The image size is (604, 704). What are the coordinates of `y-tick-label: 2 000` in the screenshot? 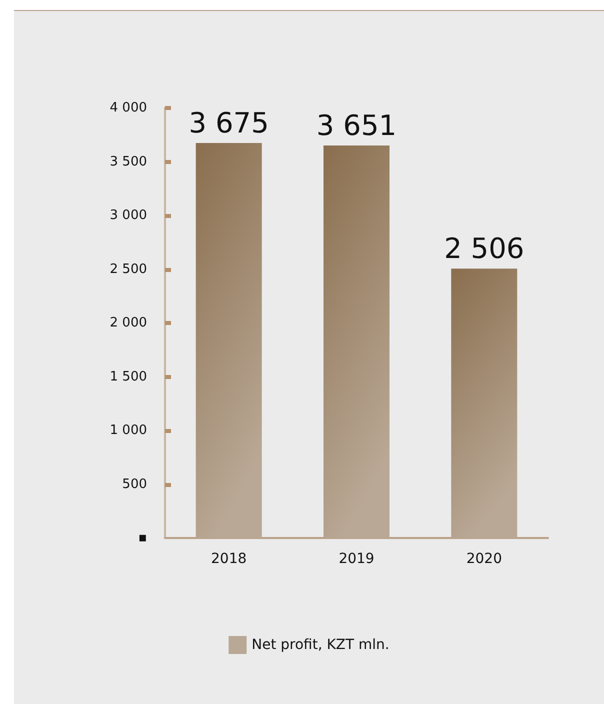 It's located at (128, 323).